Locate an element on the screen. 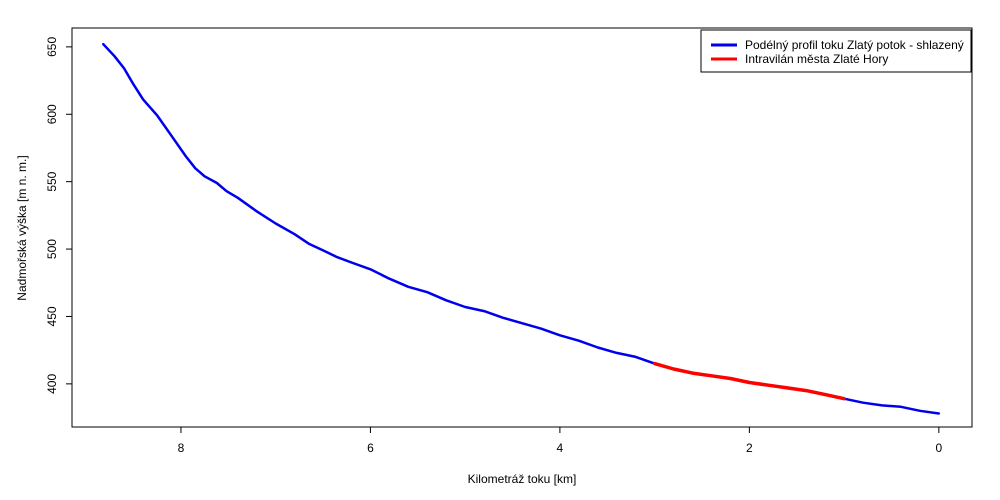 Image resolution: width=1000 pixels, height=500 pixels. y-tick-label: 400 is located at coordinates (52, 384).